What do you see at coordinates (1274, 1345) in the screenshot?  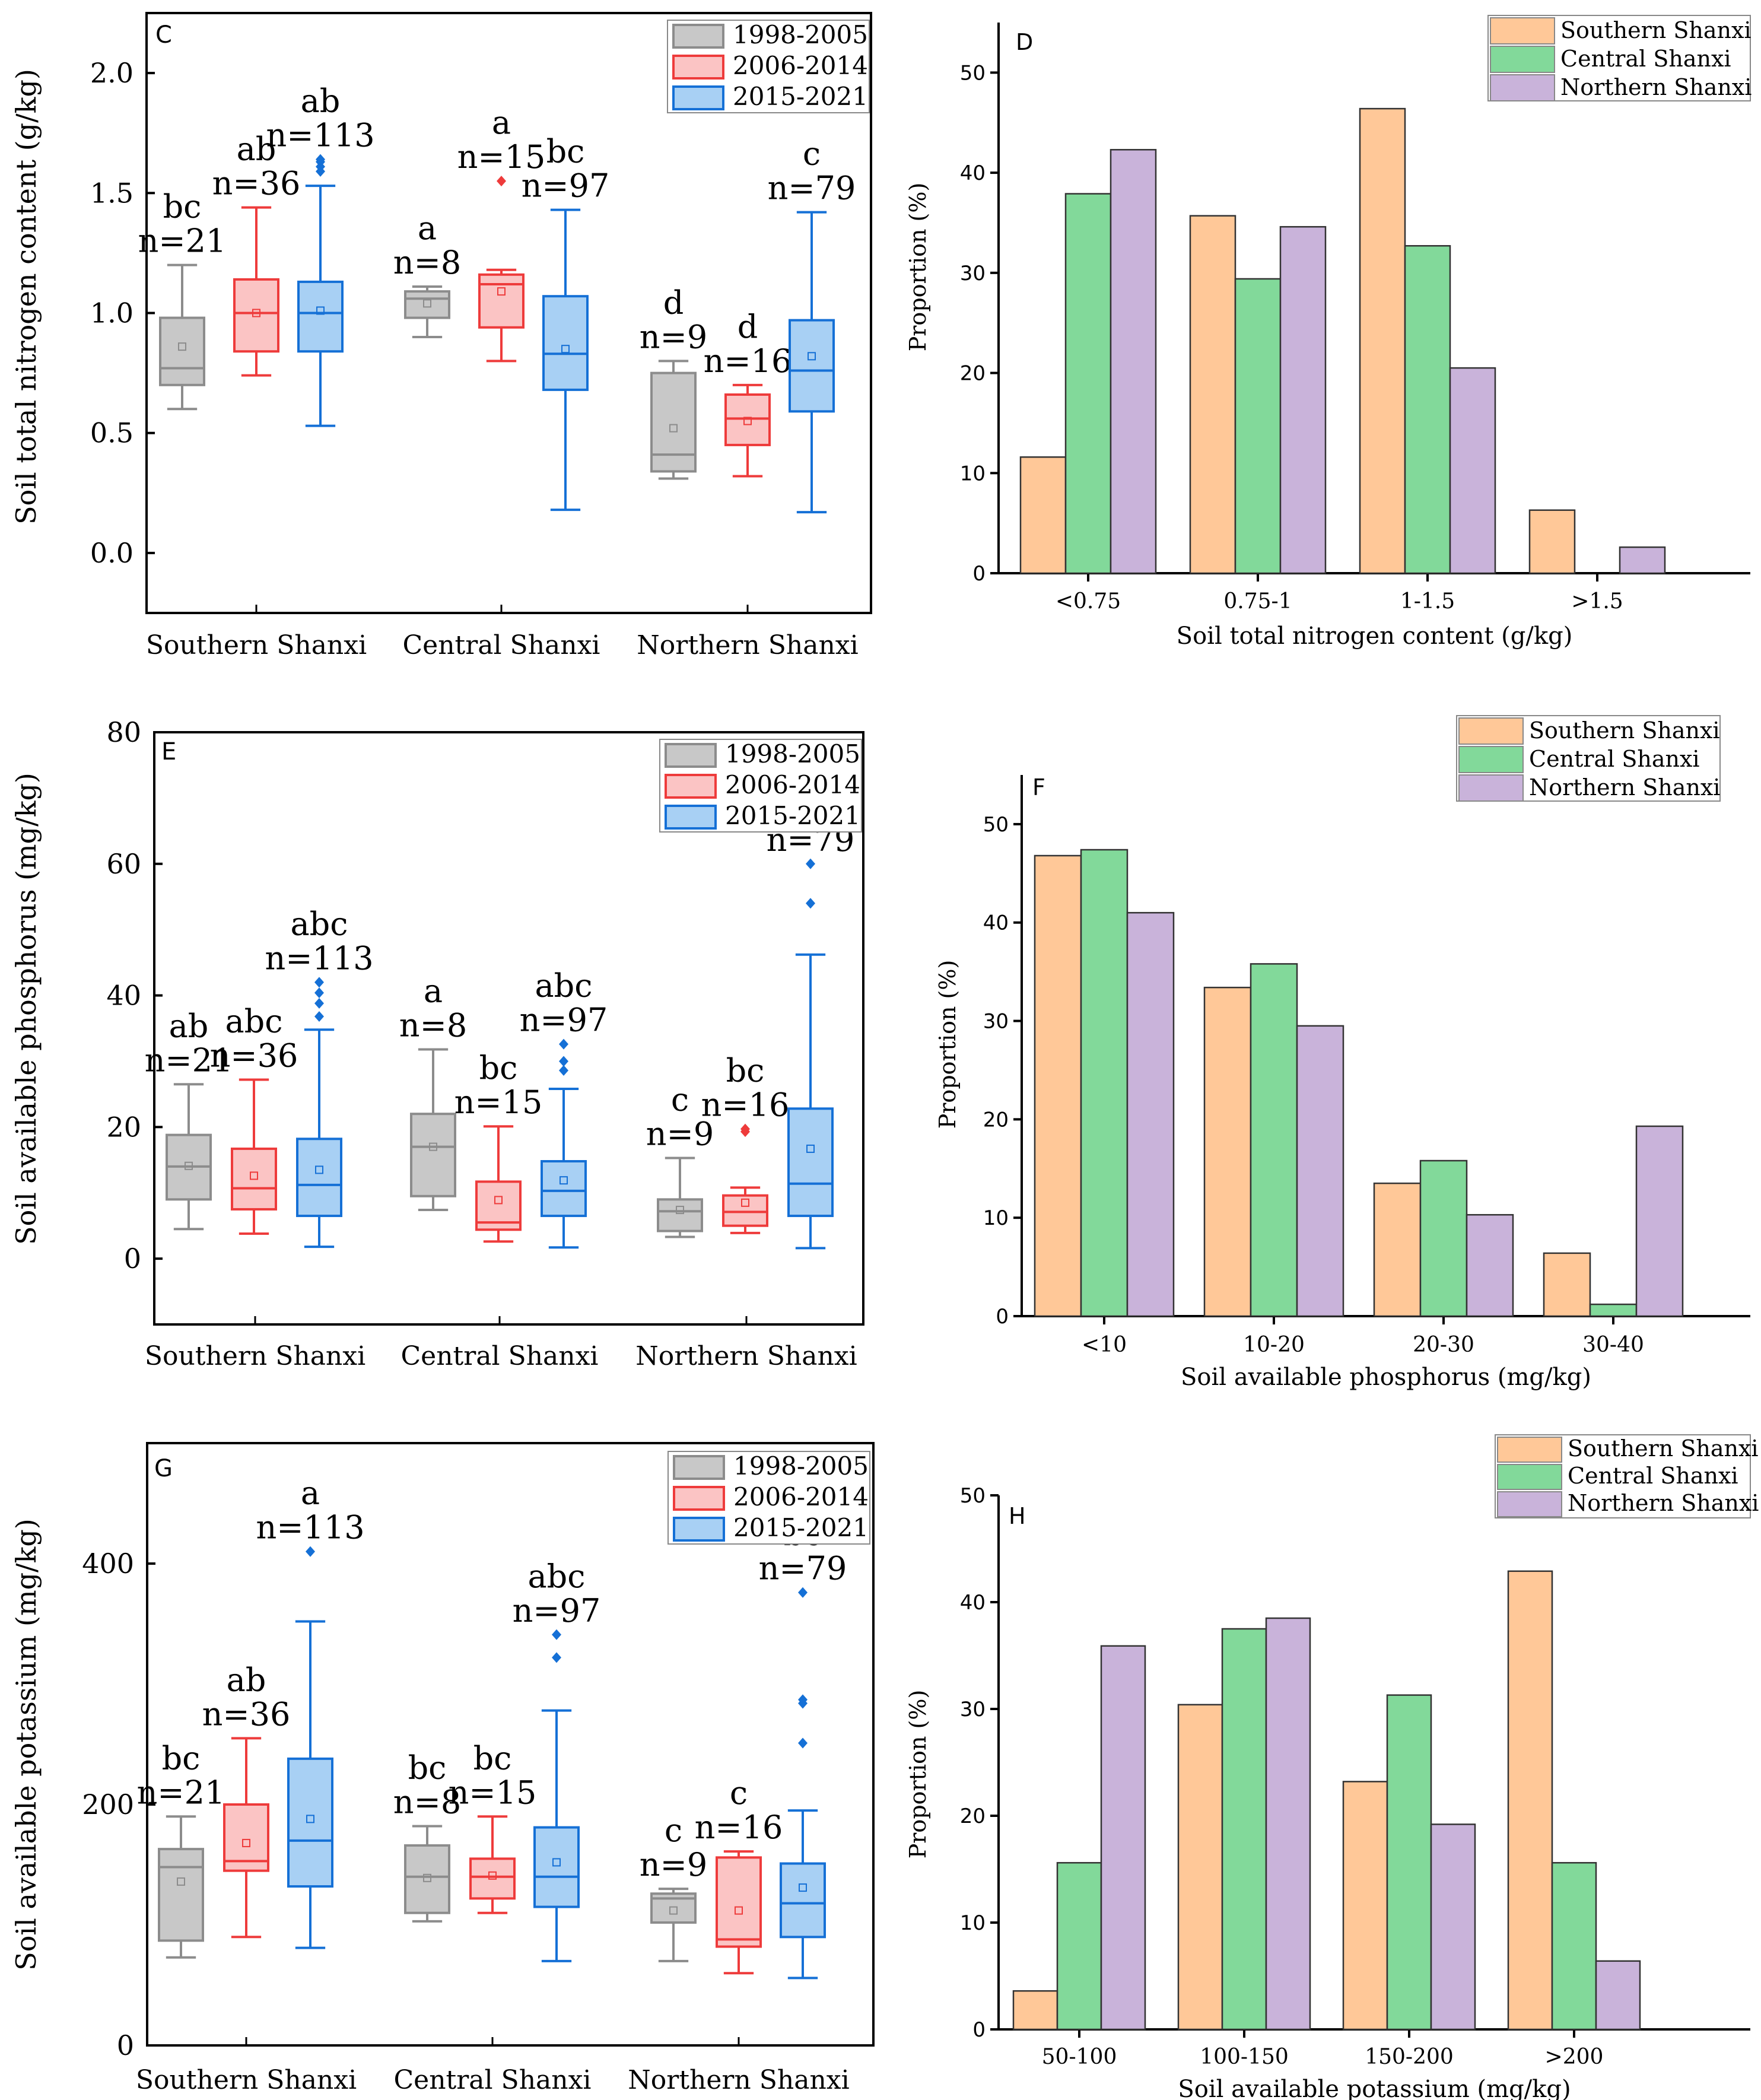 I see `x-tick-label: 10-20` at bounding box center [1274, 1345].